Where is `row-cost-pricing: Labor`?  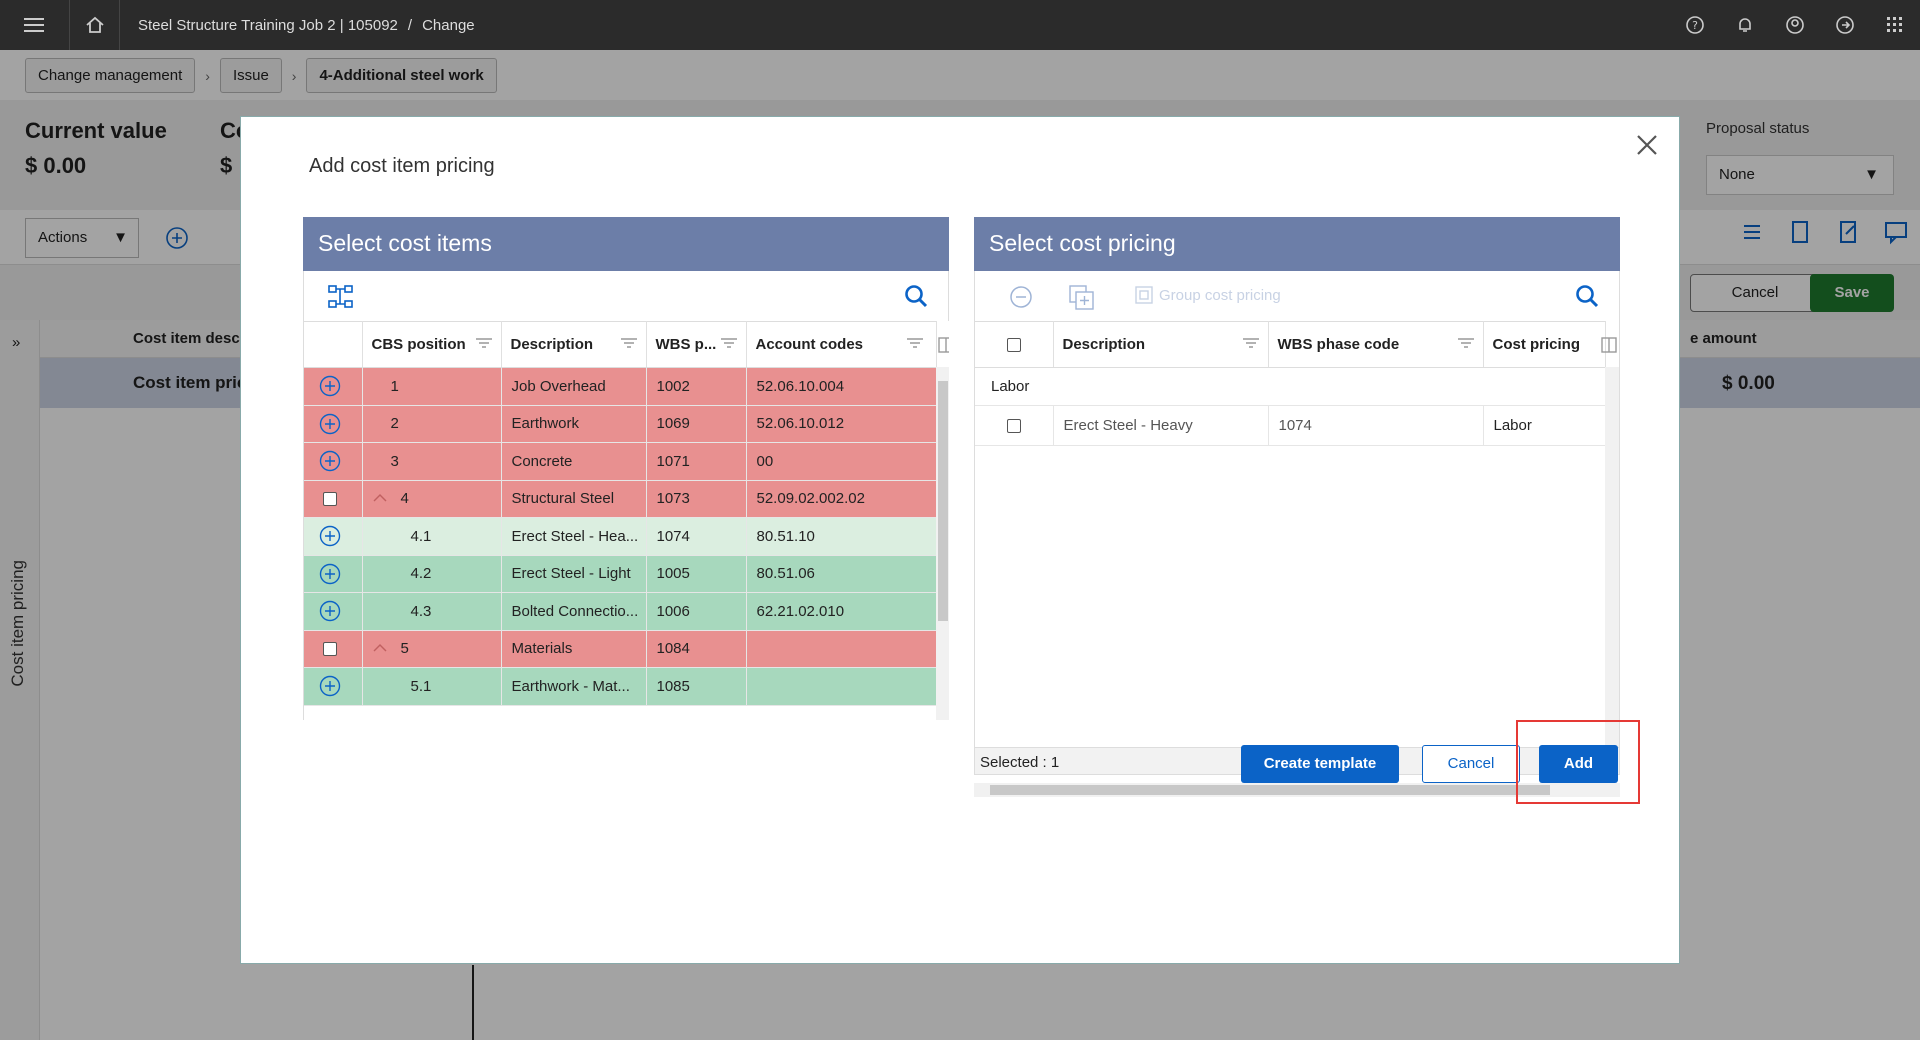 row-cost-pricing: Labor is located at coordinates (1544, 425).